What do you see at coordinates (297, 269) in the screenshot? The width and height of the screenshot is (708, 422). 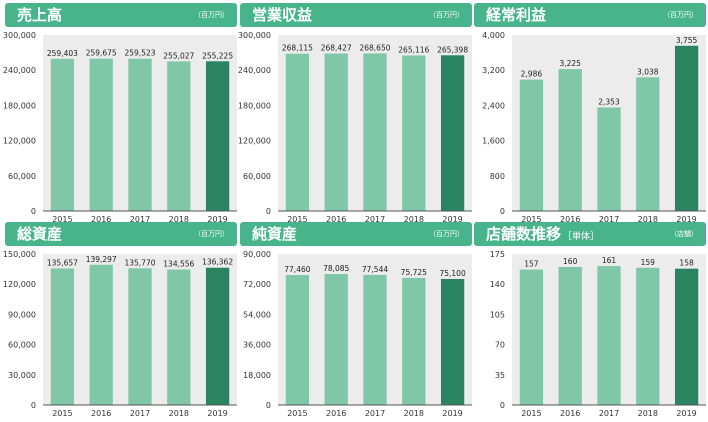 I see `data-label: 77,460` at bounding box center [297, 269].